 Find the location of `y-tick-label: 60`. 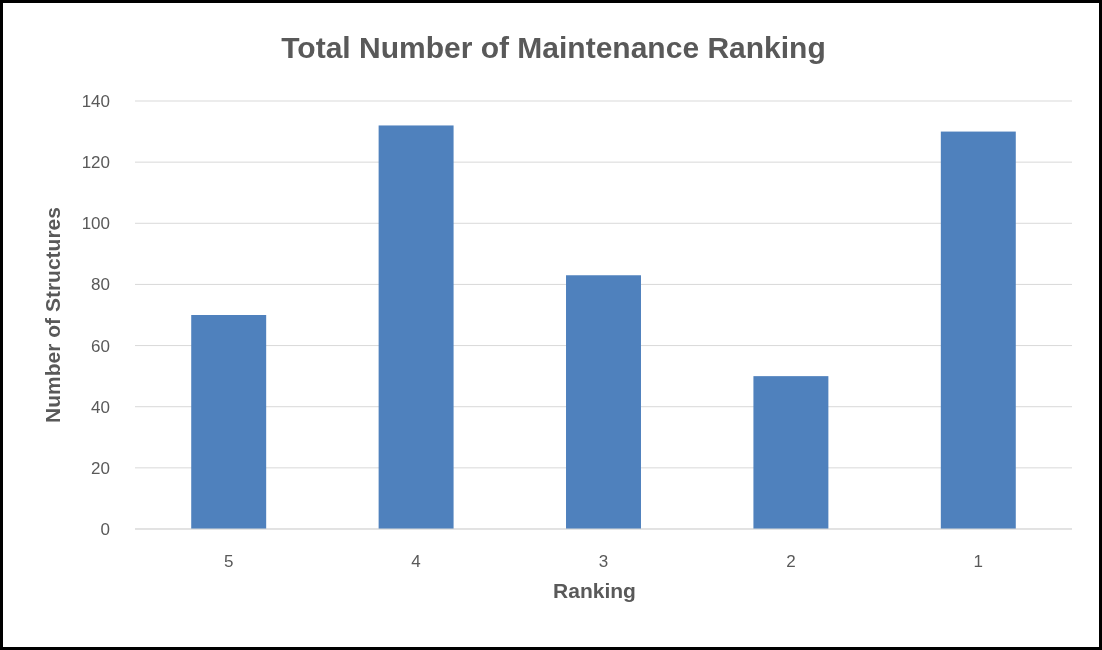

y-tick-label: 60 is located at coordinates (100, 346).